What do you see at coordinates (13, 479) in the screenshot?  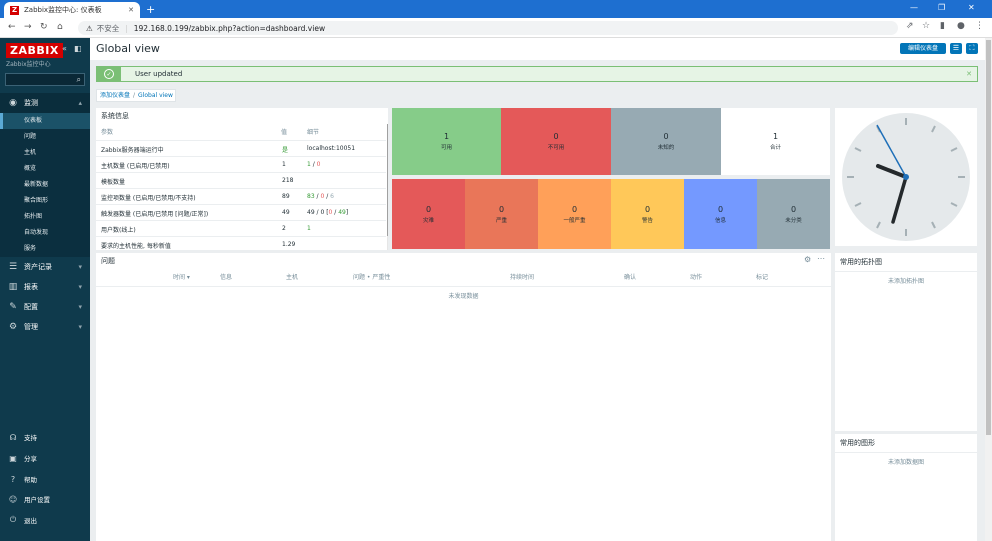 I see `help-icon: ?` at bounding box center [13, 479].